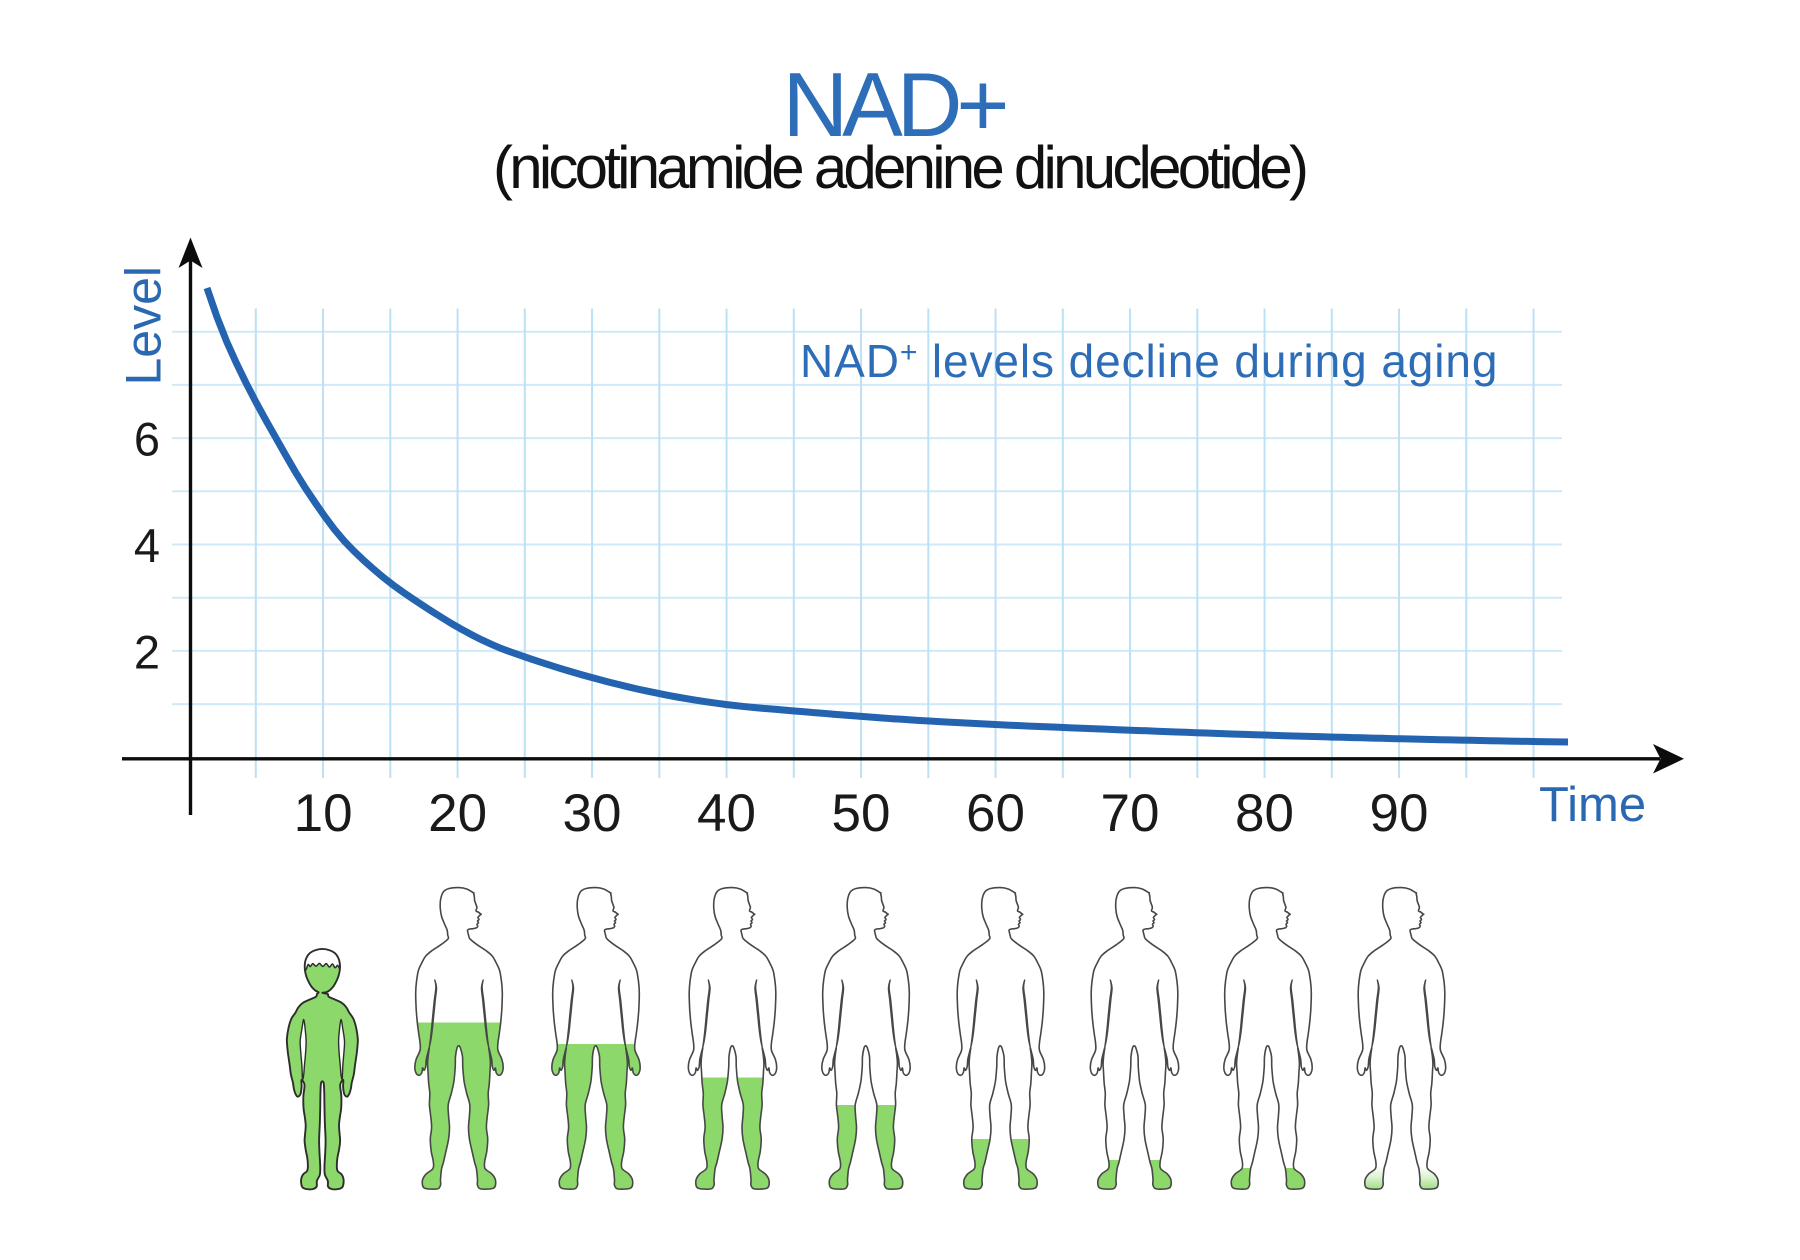 The image size is (1800, 1260). Describe the element at coordinates (592, 813) in the screenshot. I see `svg-text: 30` at that location.